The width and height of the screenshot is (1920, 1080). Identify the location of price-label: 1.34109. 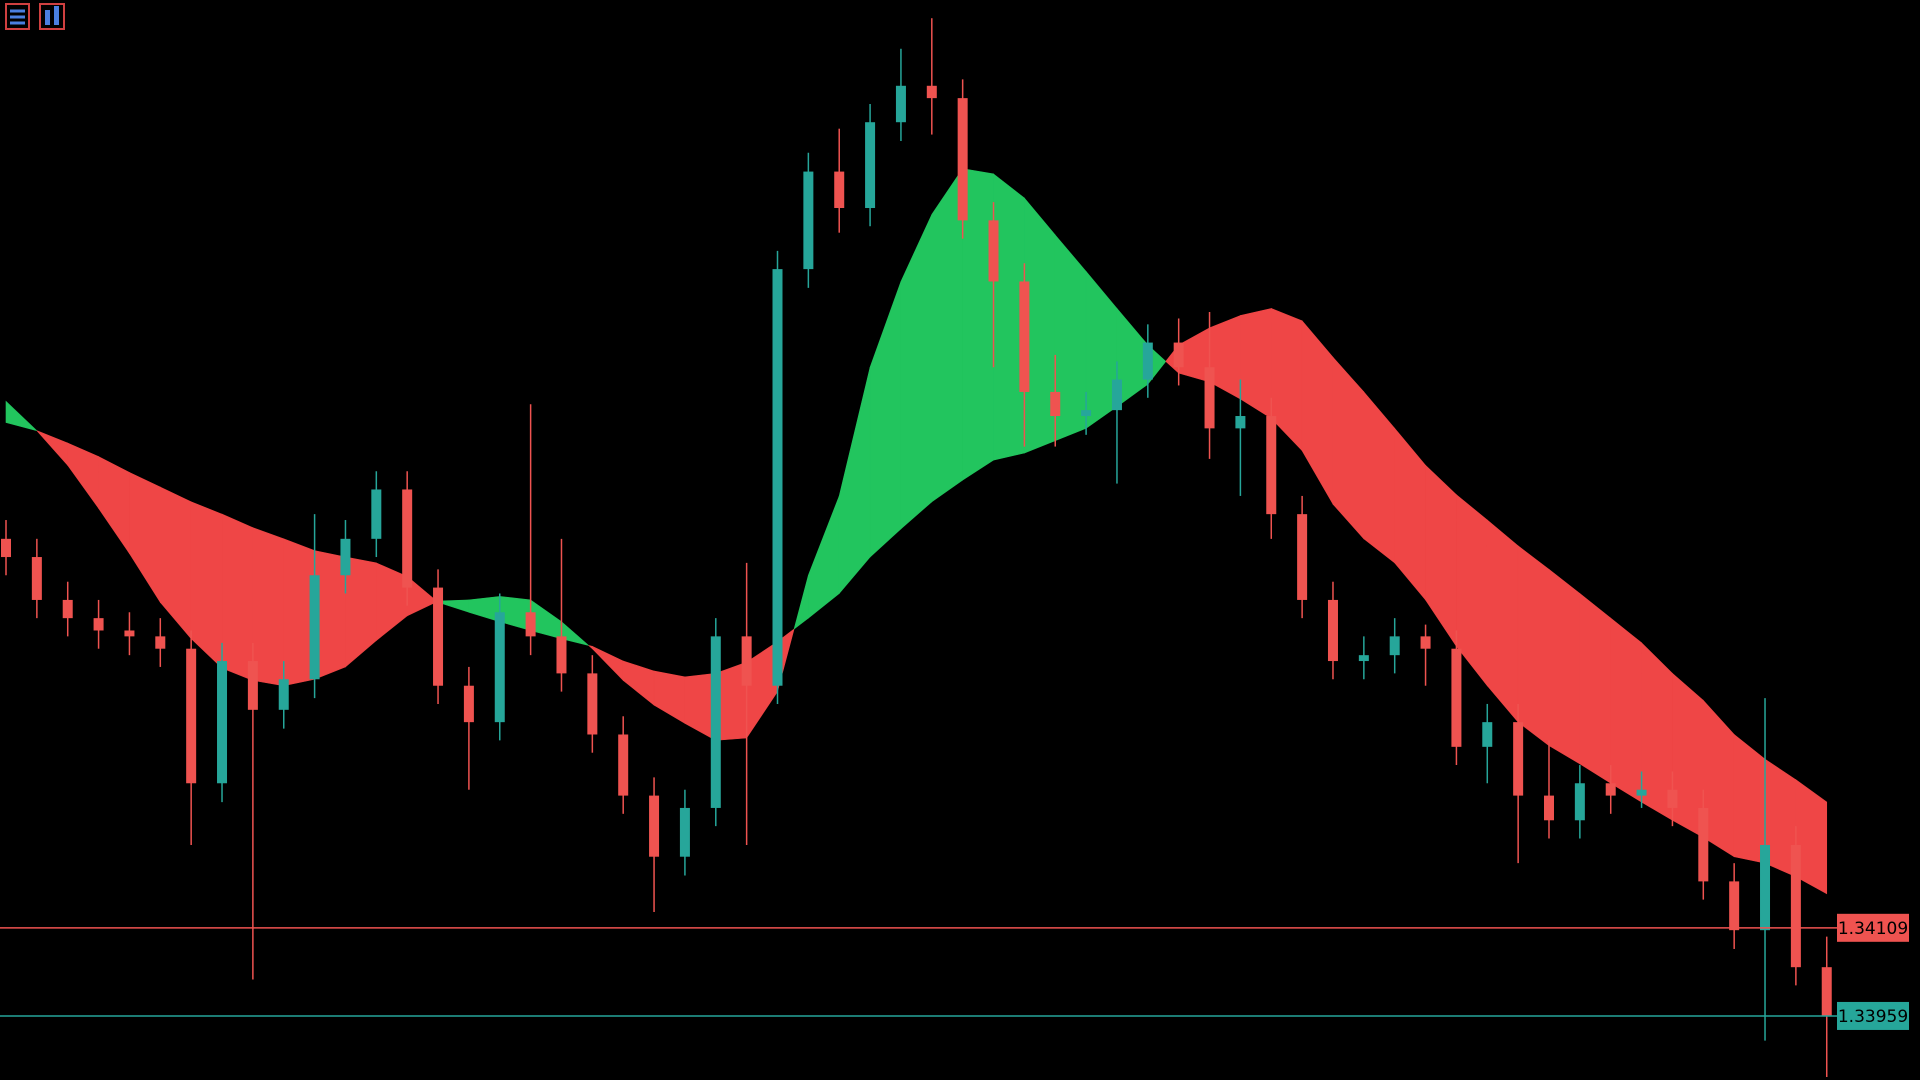
(1873, 929).